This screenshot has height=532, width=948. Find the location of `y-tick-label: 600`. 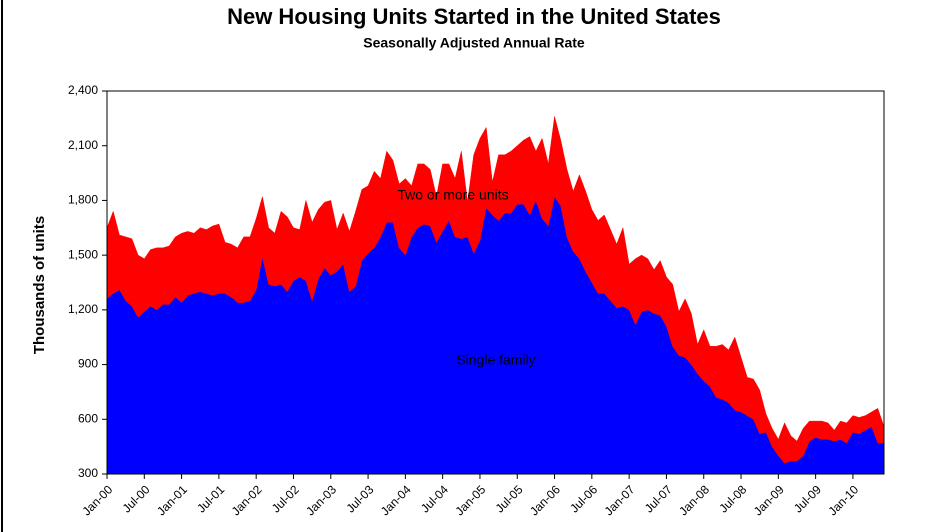

y-tick-label: 600 is located at coordinates (88, 418).